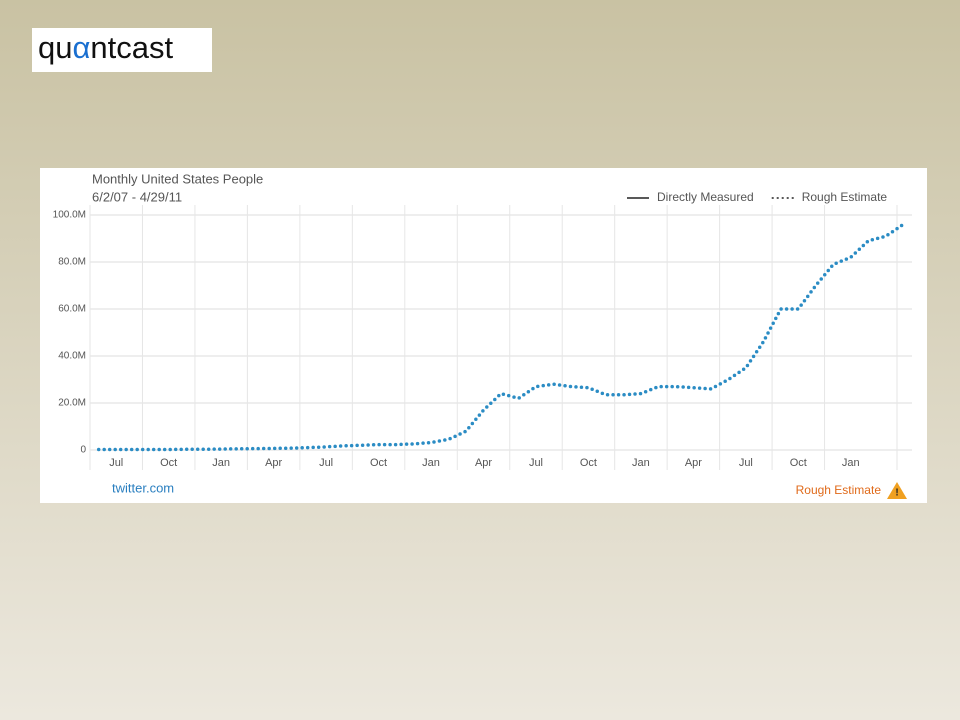 Image resolution: width=960 pixels, height=720 pixels. I want to click on y-tick-label: 100.0M, so click(69, 215).